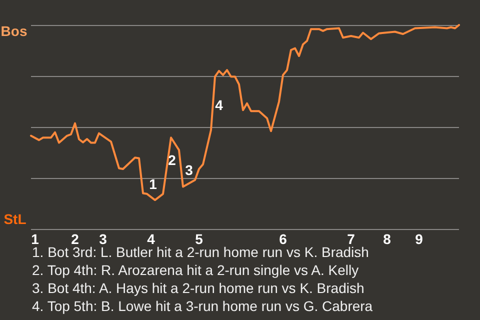 This screenshot has width=480, height=320. What do you see at coordinates (351, 239) in the screenshot?
I see `x-tick-label: 7` at bounding box center [351, 239].